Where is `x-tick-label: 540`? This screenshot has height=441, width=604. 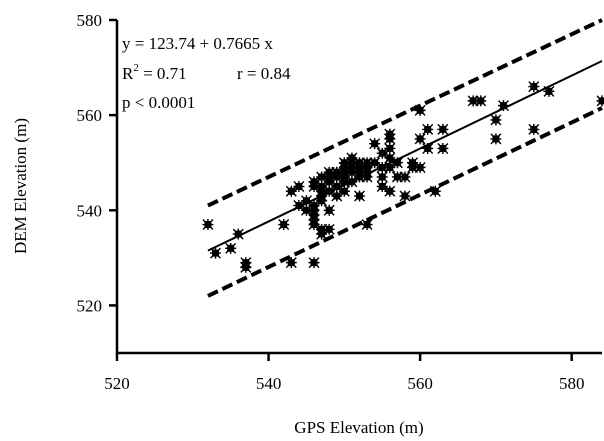 x-tick-label: 540 is located at coordinates (269, 383).